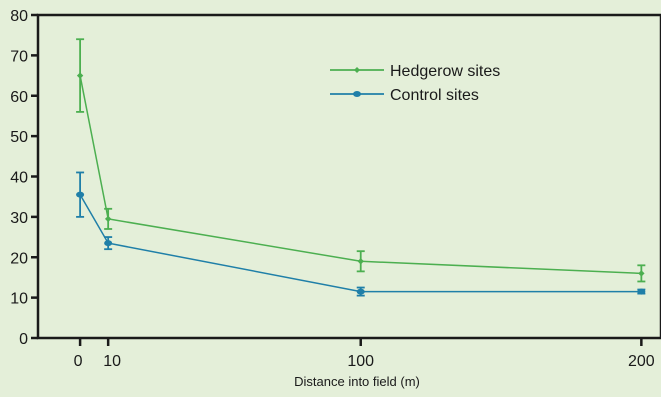  I want to click on x-tick-label: 100, so click(360, 361).